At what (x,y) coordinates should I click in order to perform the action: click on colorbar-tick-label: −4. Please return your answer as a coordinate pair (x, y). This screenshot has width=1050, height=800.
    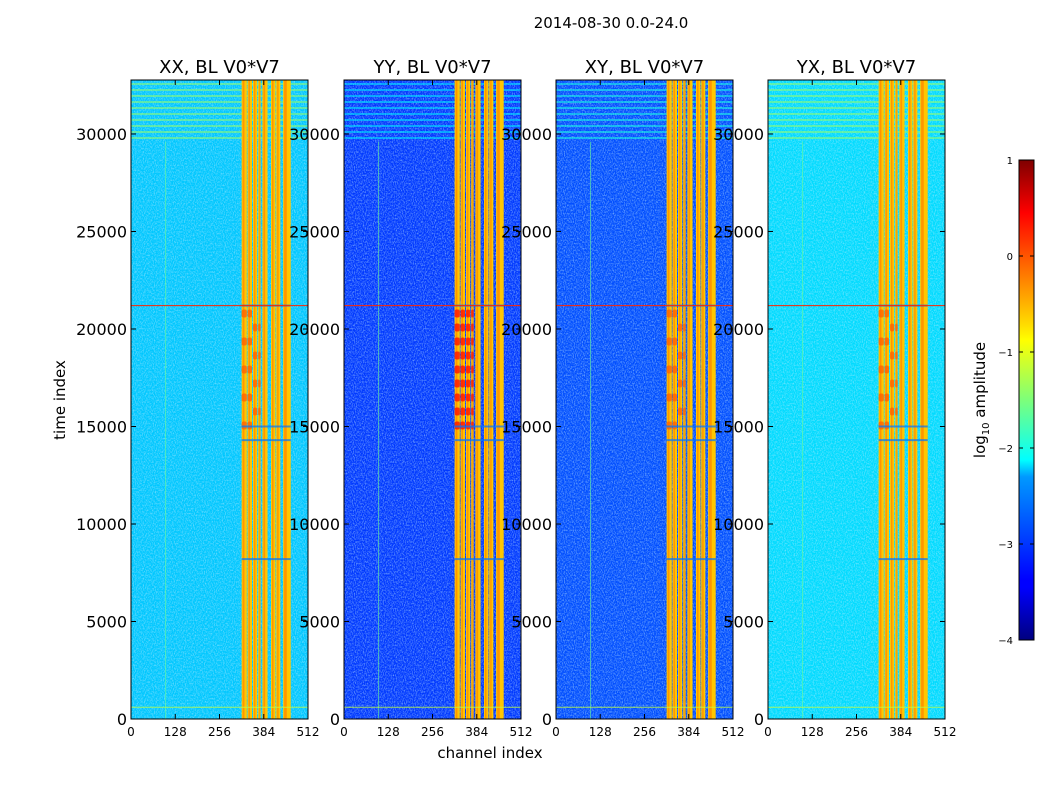
    Looking at the image, I should click on (1005, 641).